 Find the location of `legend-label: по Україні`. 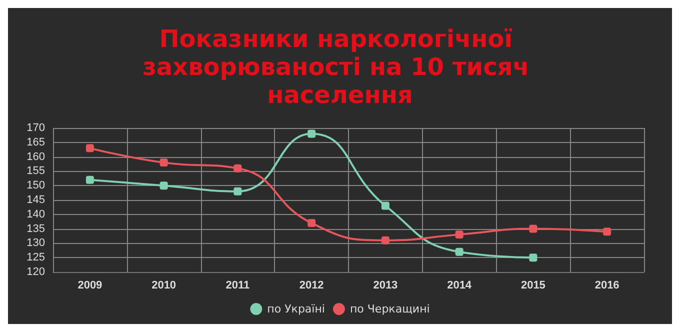

legend-label: по Україні is located at coordinates (296, 309).